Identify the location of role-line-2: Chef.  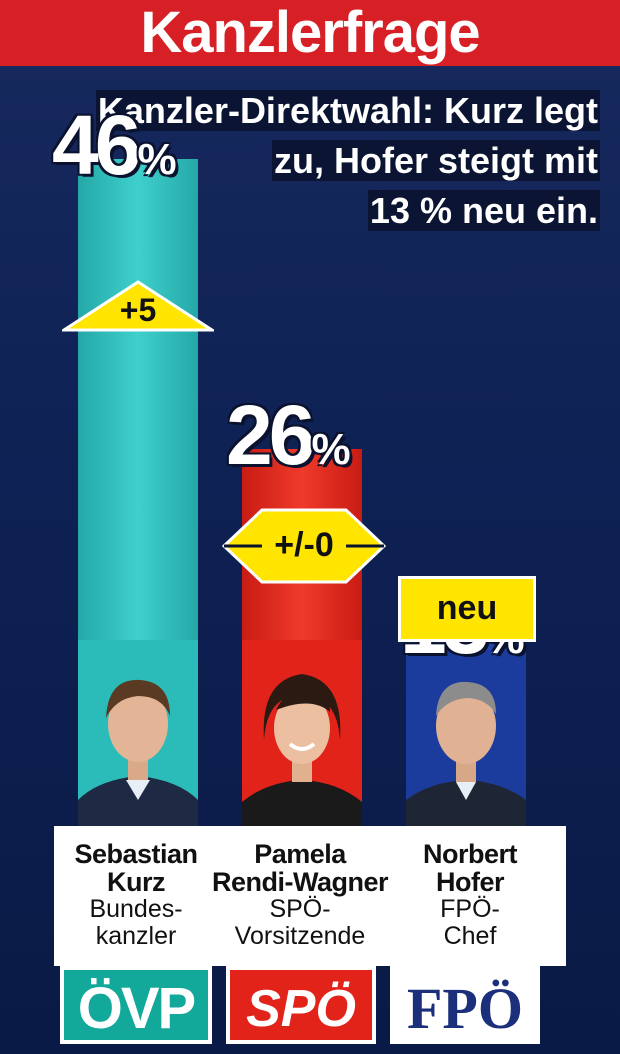
(470, 936).